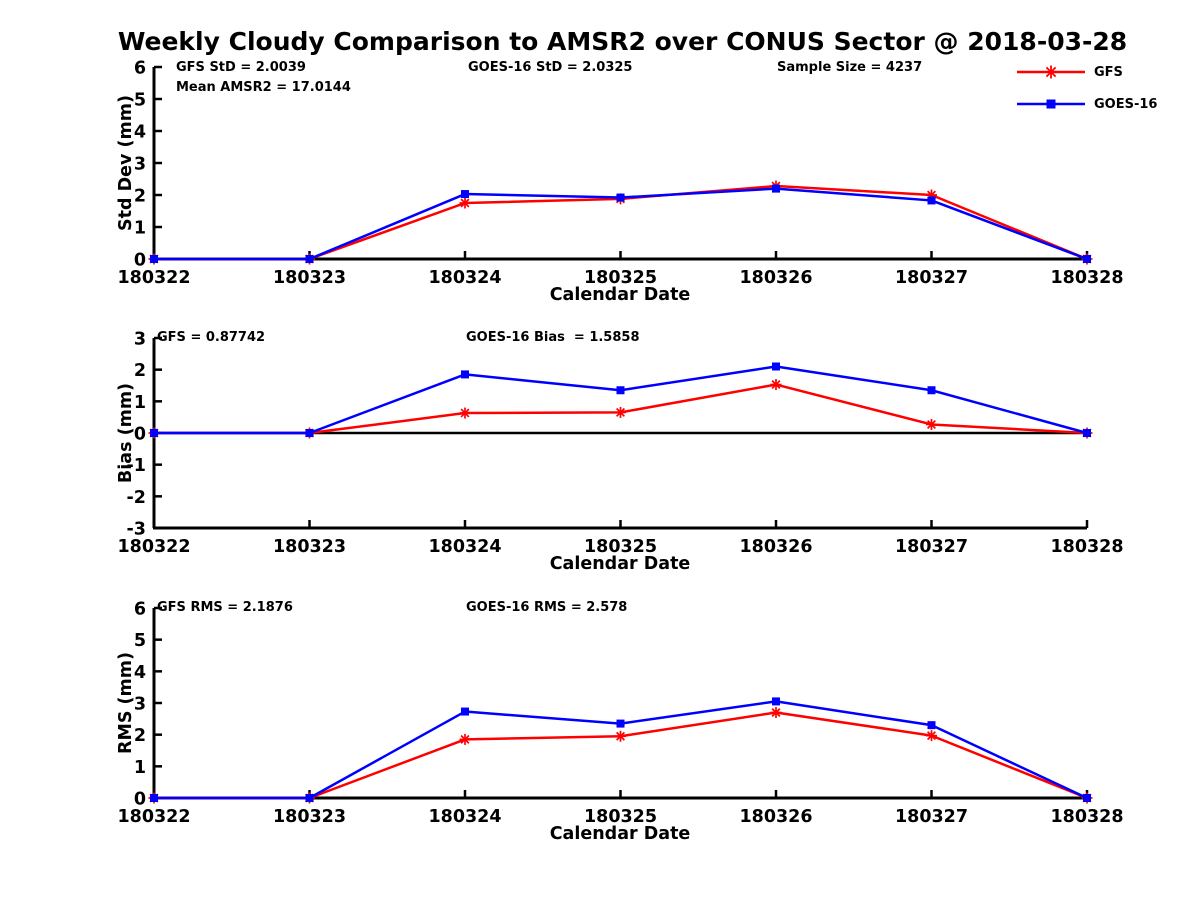 The image size is (1200, 900). I want to click on y-tick-label: -1, so click(136, 466).